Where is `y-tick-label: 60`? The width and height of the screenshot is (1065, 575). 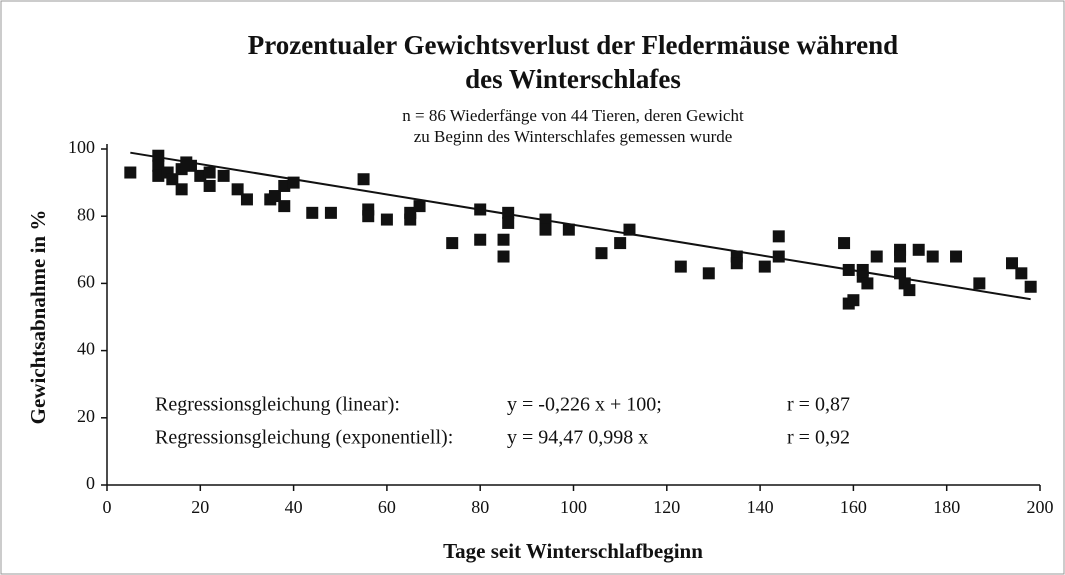 y-tick-label: 60 is located at coordinates (86, 282).